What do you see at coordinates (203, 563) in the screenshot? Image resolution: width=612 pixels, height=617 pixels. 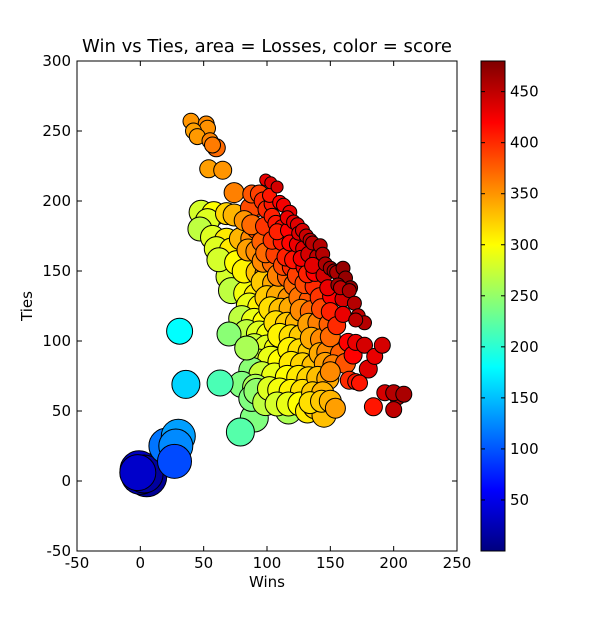 I see `x-tick-label: 50` at bounding box center [203, 563].